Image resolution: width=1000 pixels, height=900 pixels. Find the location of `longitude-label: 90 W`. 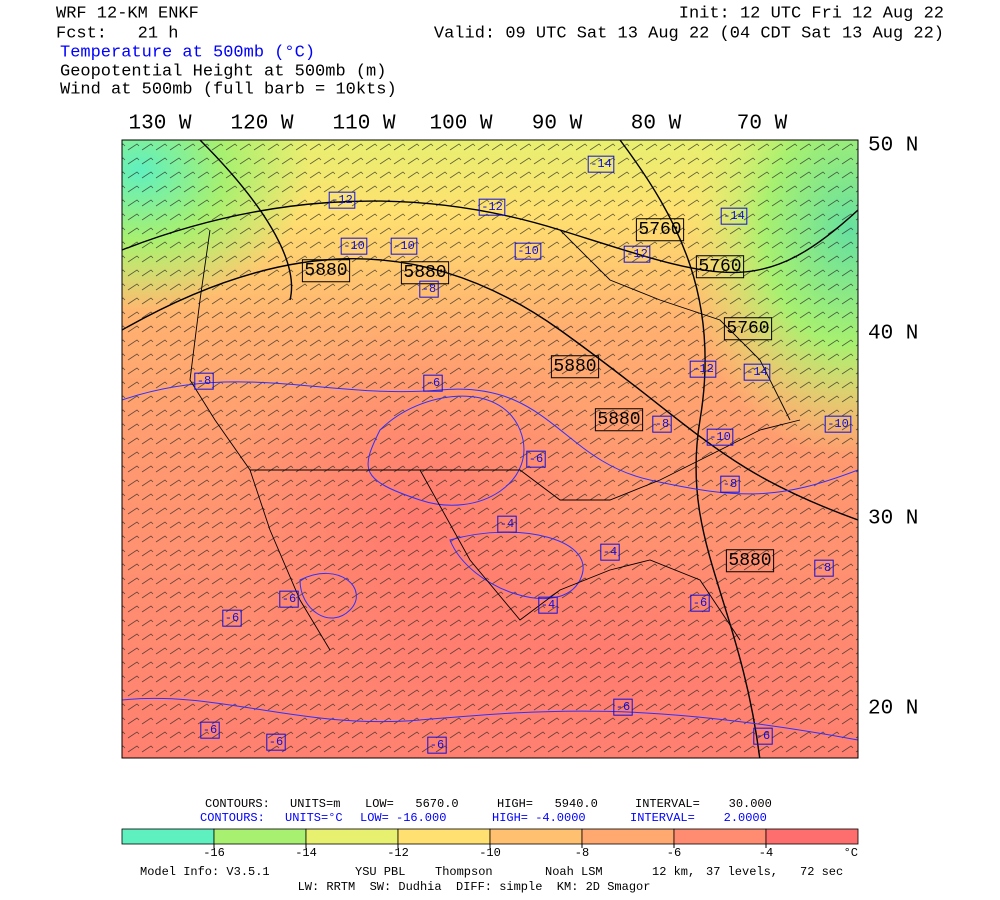

longitude-label: 90 W is located at coordinates (557, 124).